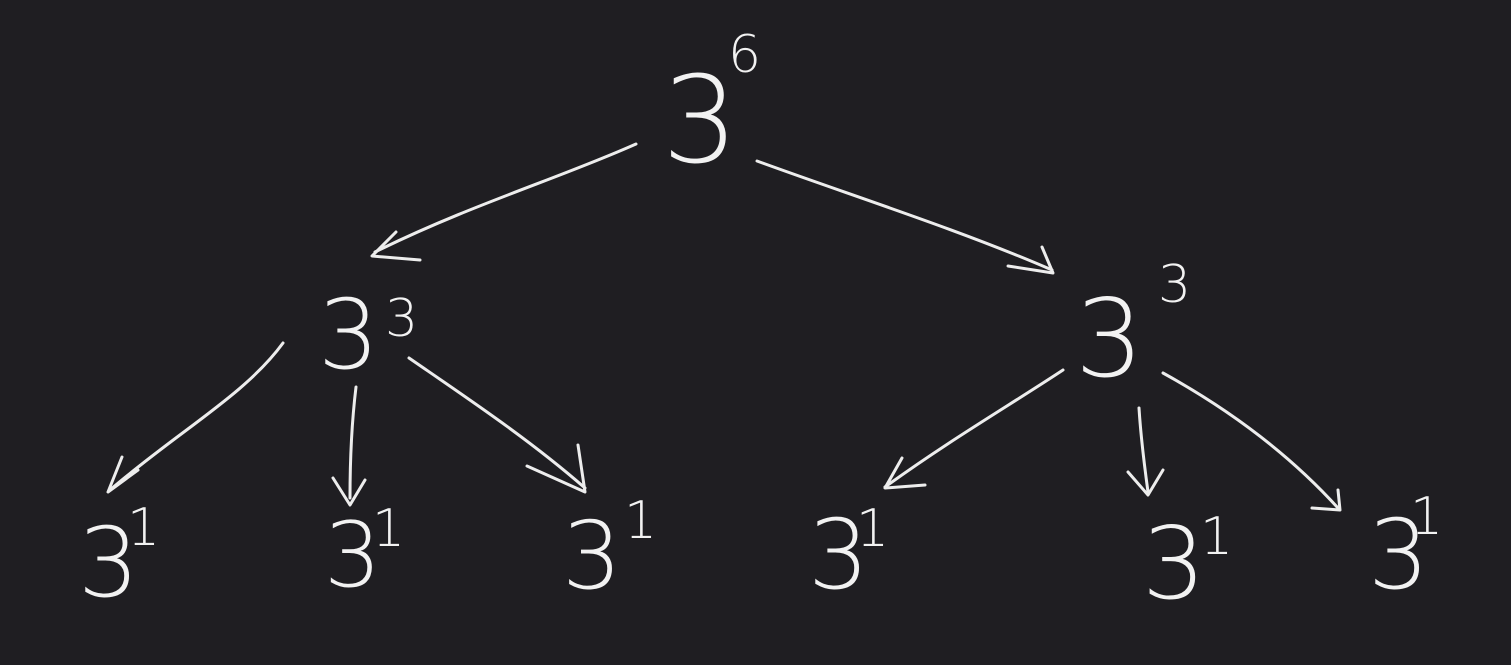 The width and height of the screenshot is (1511, 665). I want to click on node-level1-right-base: 3, so click(1109, 339).